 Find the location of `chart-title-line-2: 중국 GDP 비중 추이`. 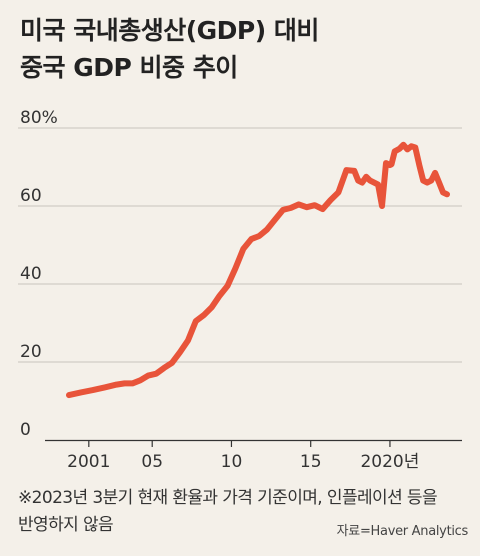

chart-title-line-2: 중국 GDP 비중 추이 is located at coordinates (129, 67).